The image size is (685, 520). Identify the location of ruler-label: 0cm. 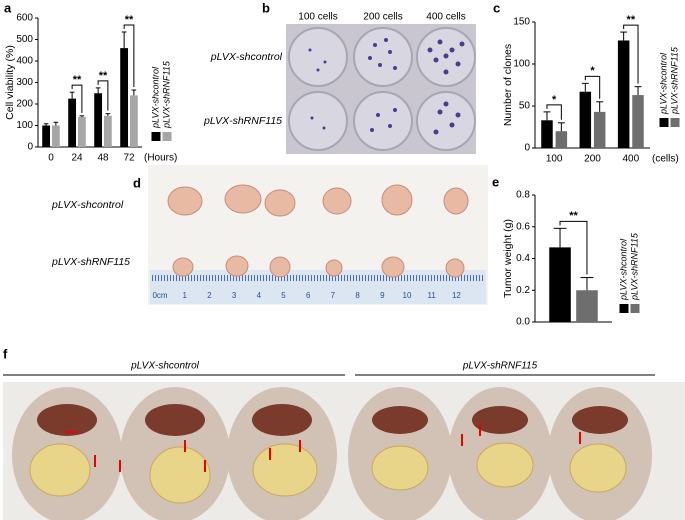
(159, 295).